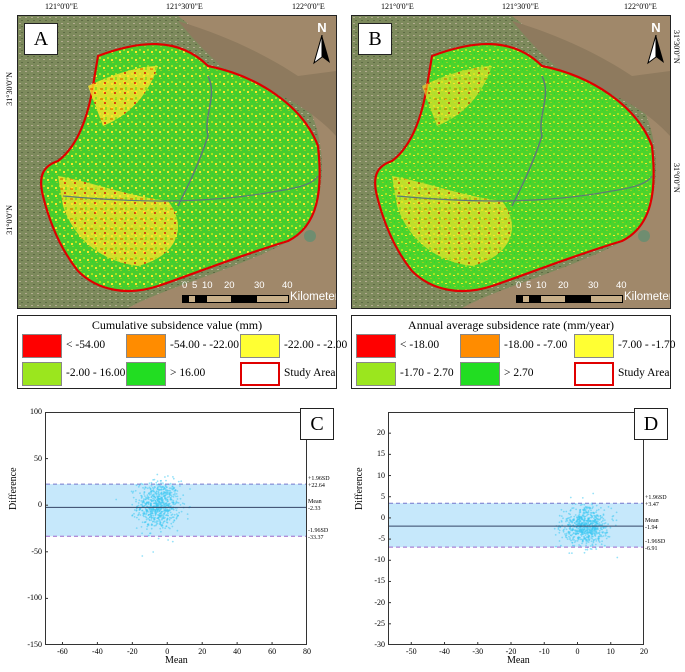 The height and width of the screenshot is (672, 685). Describe the element at coordinates (132, 651) in the screenshot. I see `x-tick-label: -20` at that location.